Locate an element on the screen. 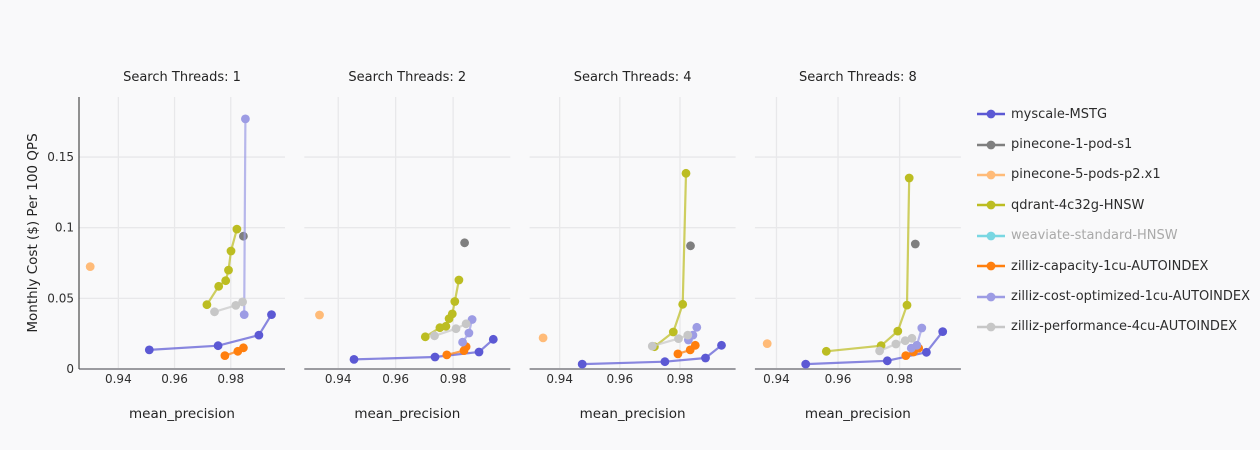  x-tick-label: 0.94 is located at coordinates (118, 379).